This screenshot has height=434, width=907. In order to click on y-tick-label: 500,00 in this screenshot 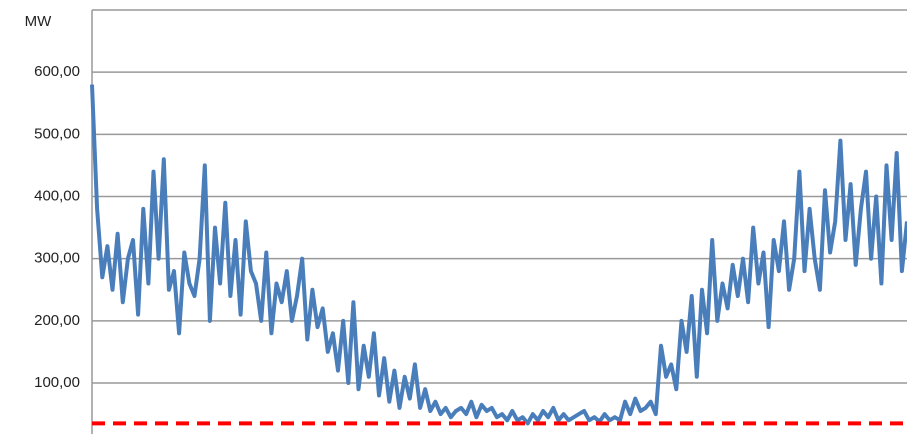, I will do `click(57, 133)`.